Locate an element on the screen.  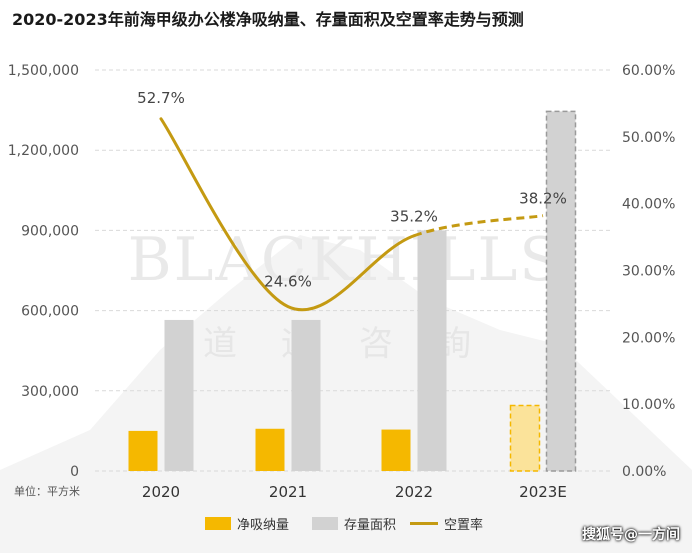
y-left-tick-label: 1,500,000 is located at coordinates (43, 71).